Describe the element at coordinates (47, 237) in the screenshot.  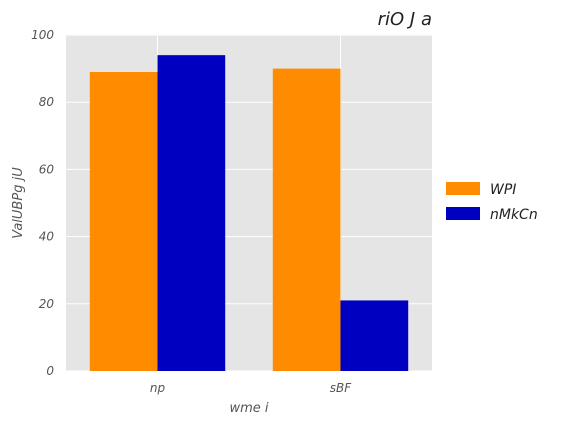
I see `y-tick-label: 40` at that location.